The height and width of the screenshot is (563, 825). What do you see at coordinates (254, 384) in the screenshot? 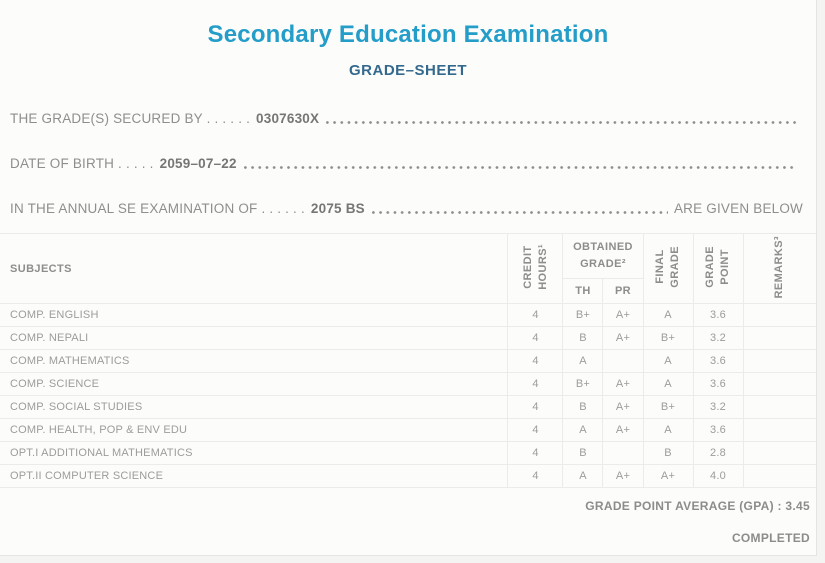
I see `subject-cell: COMP. SCIENCE` at bounding box center [254, 384].